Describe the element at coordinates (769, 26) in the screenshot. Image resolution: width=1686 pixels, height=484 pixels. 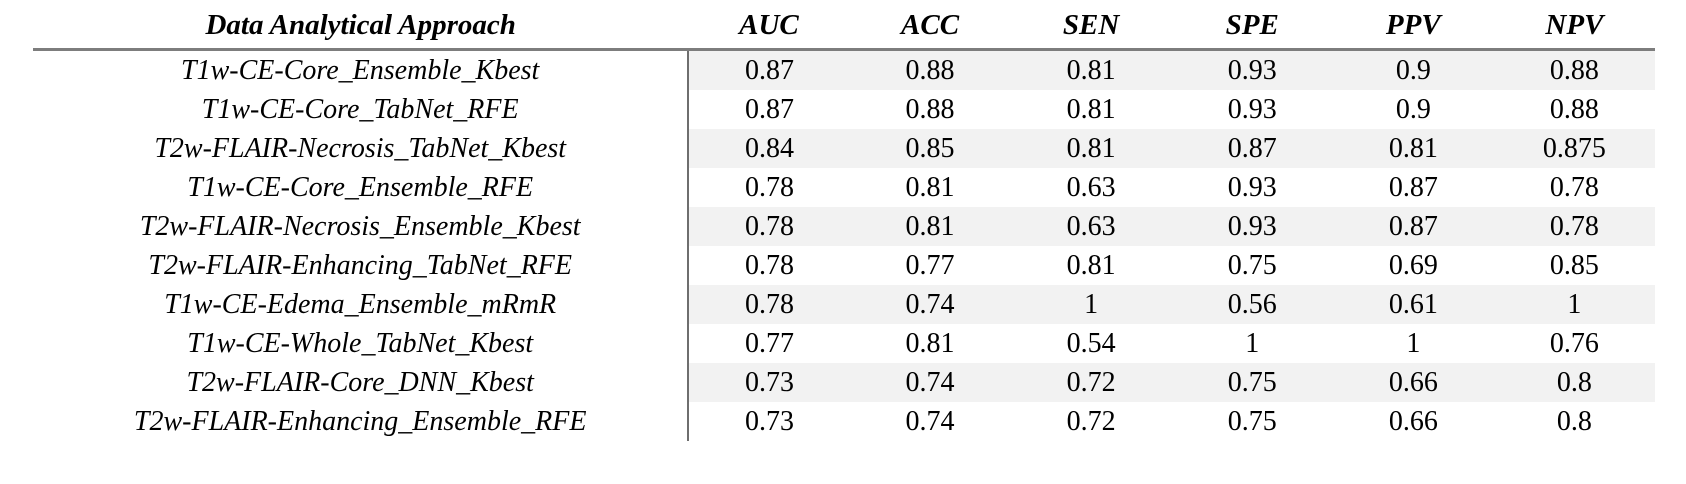
I see `header-auc: AUC` at that location.